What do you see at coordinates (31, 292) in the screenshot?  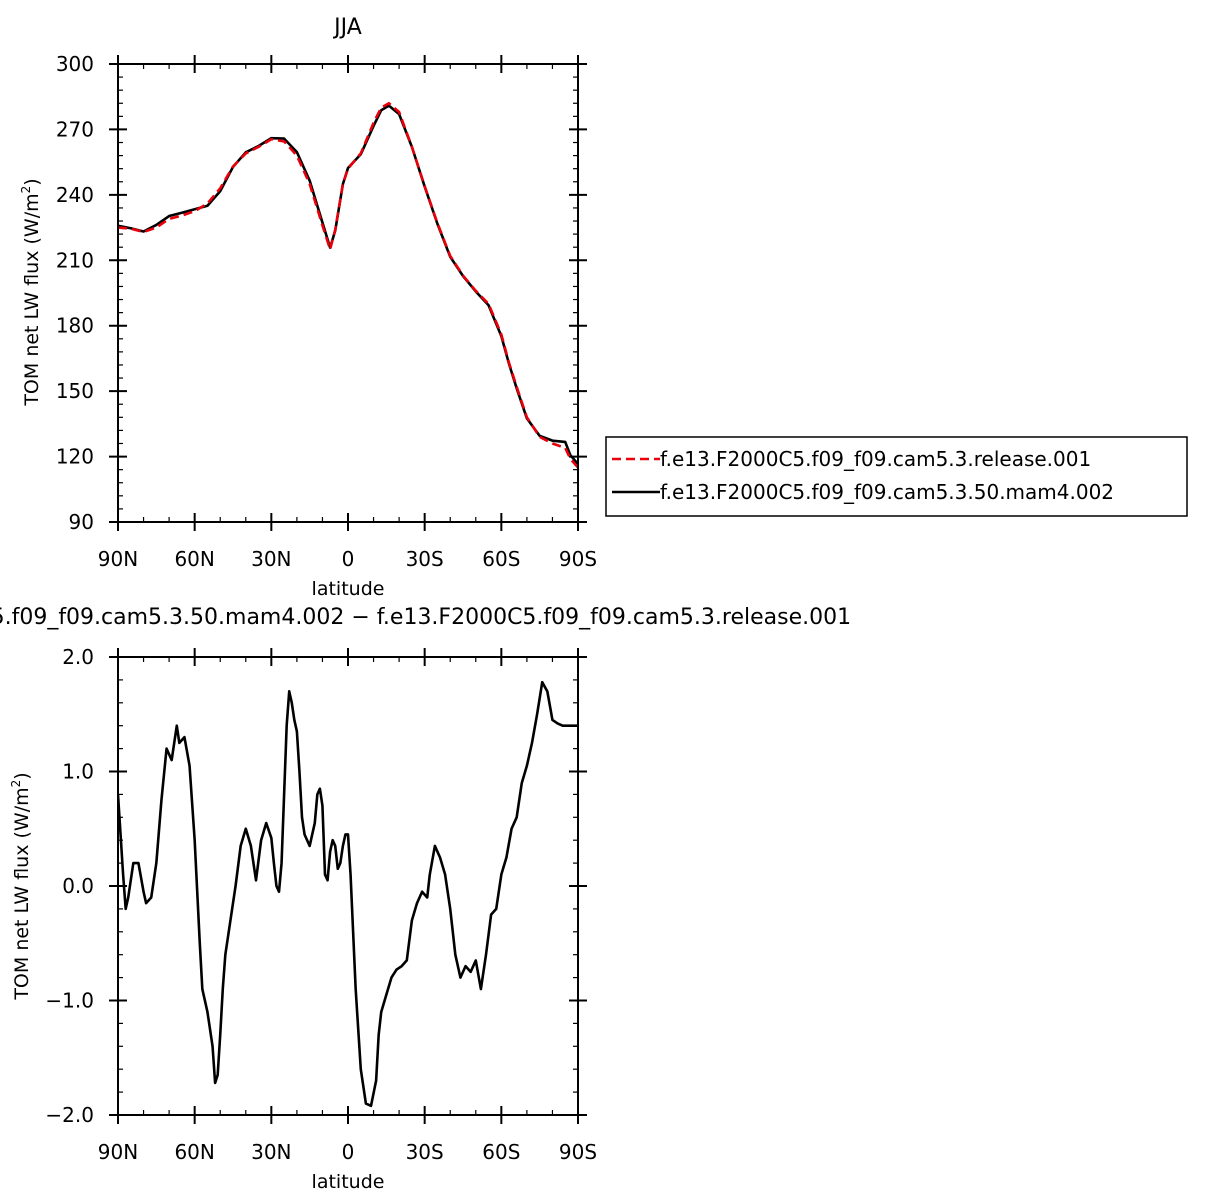 I see `top-chart-ylabel: TOM net LW flux (W/m2)` at bounding box center [31, 292].